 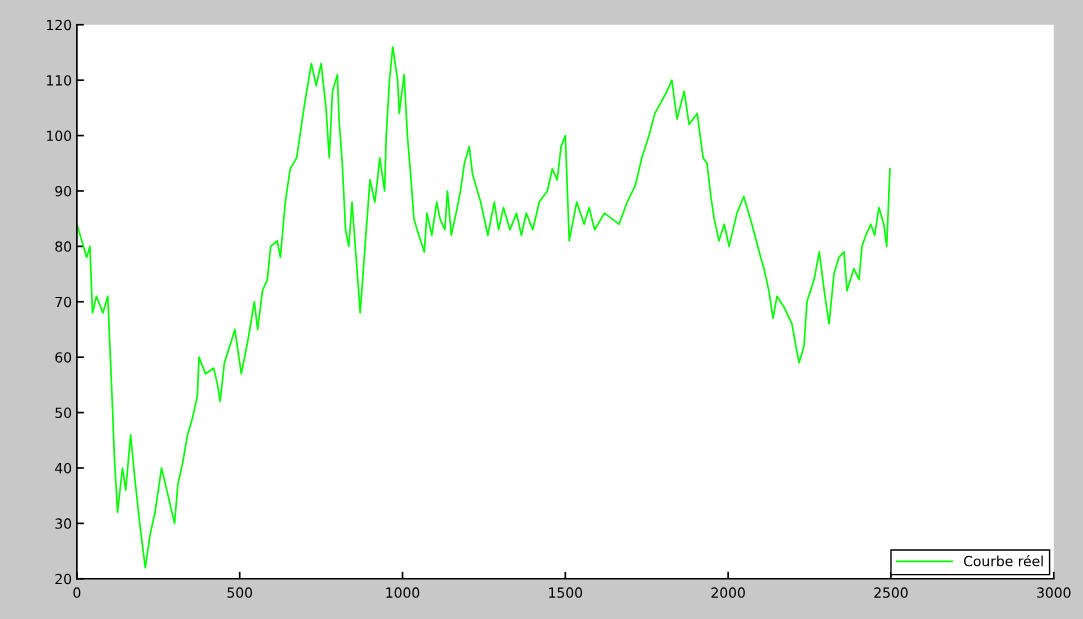 What do you see at coordinates (59, 80) in the screenshot?
I see `y-tick-label: 110` at bounding box center [59, 80].